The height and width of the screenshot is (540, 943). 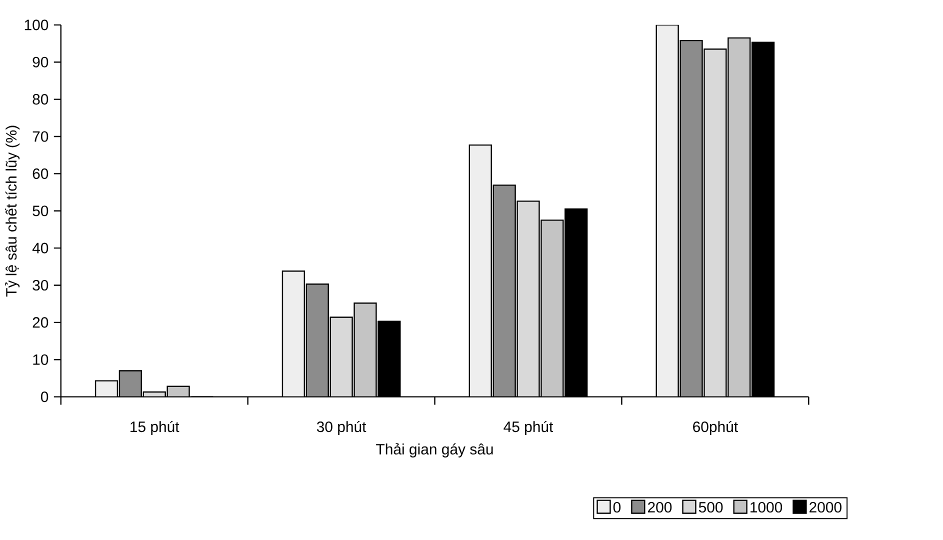 What do you see at coordinates (36, 24) in the screenshot?
I see `y-tick-label: 100` at bounding box center [36, 24].